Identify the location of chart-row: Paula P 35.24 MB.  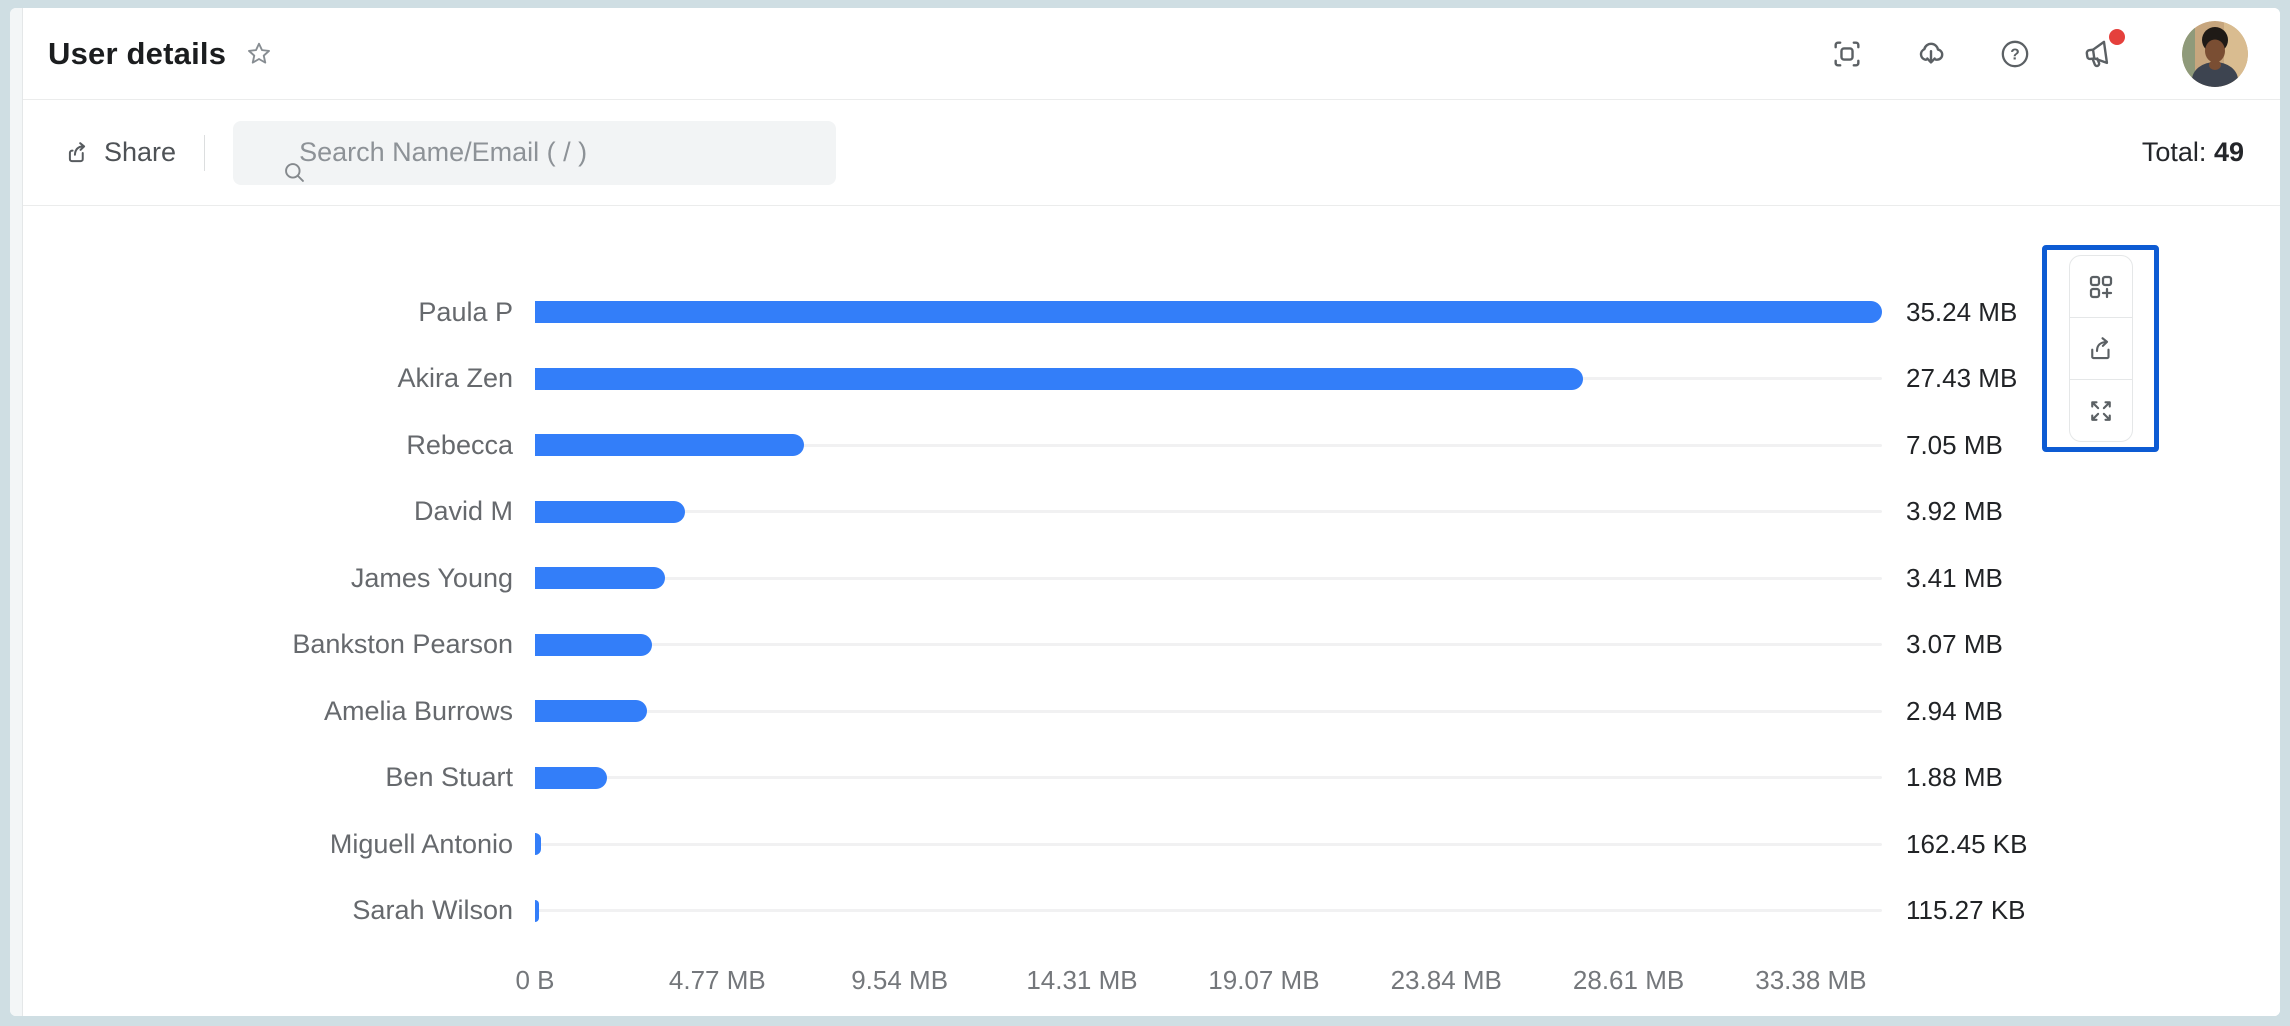
(1151, 312).